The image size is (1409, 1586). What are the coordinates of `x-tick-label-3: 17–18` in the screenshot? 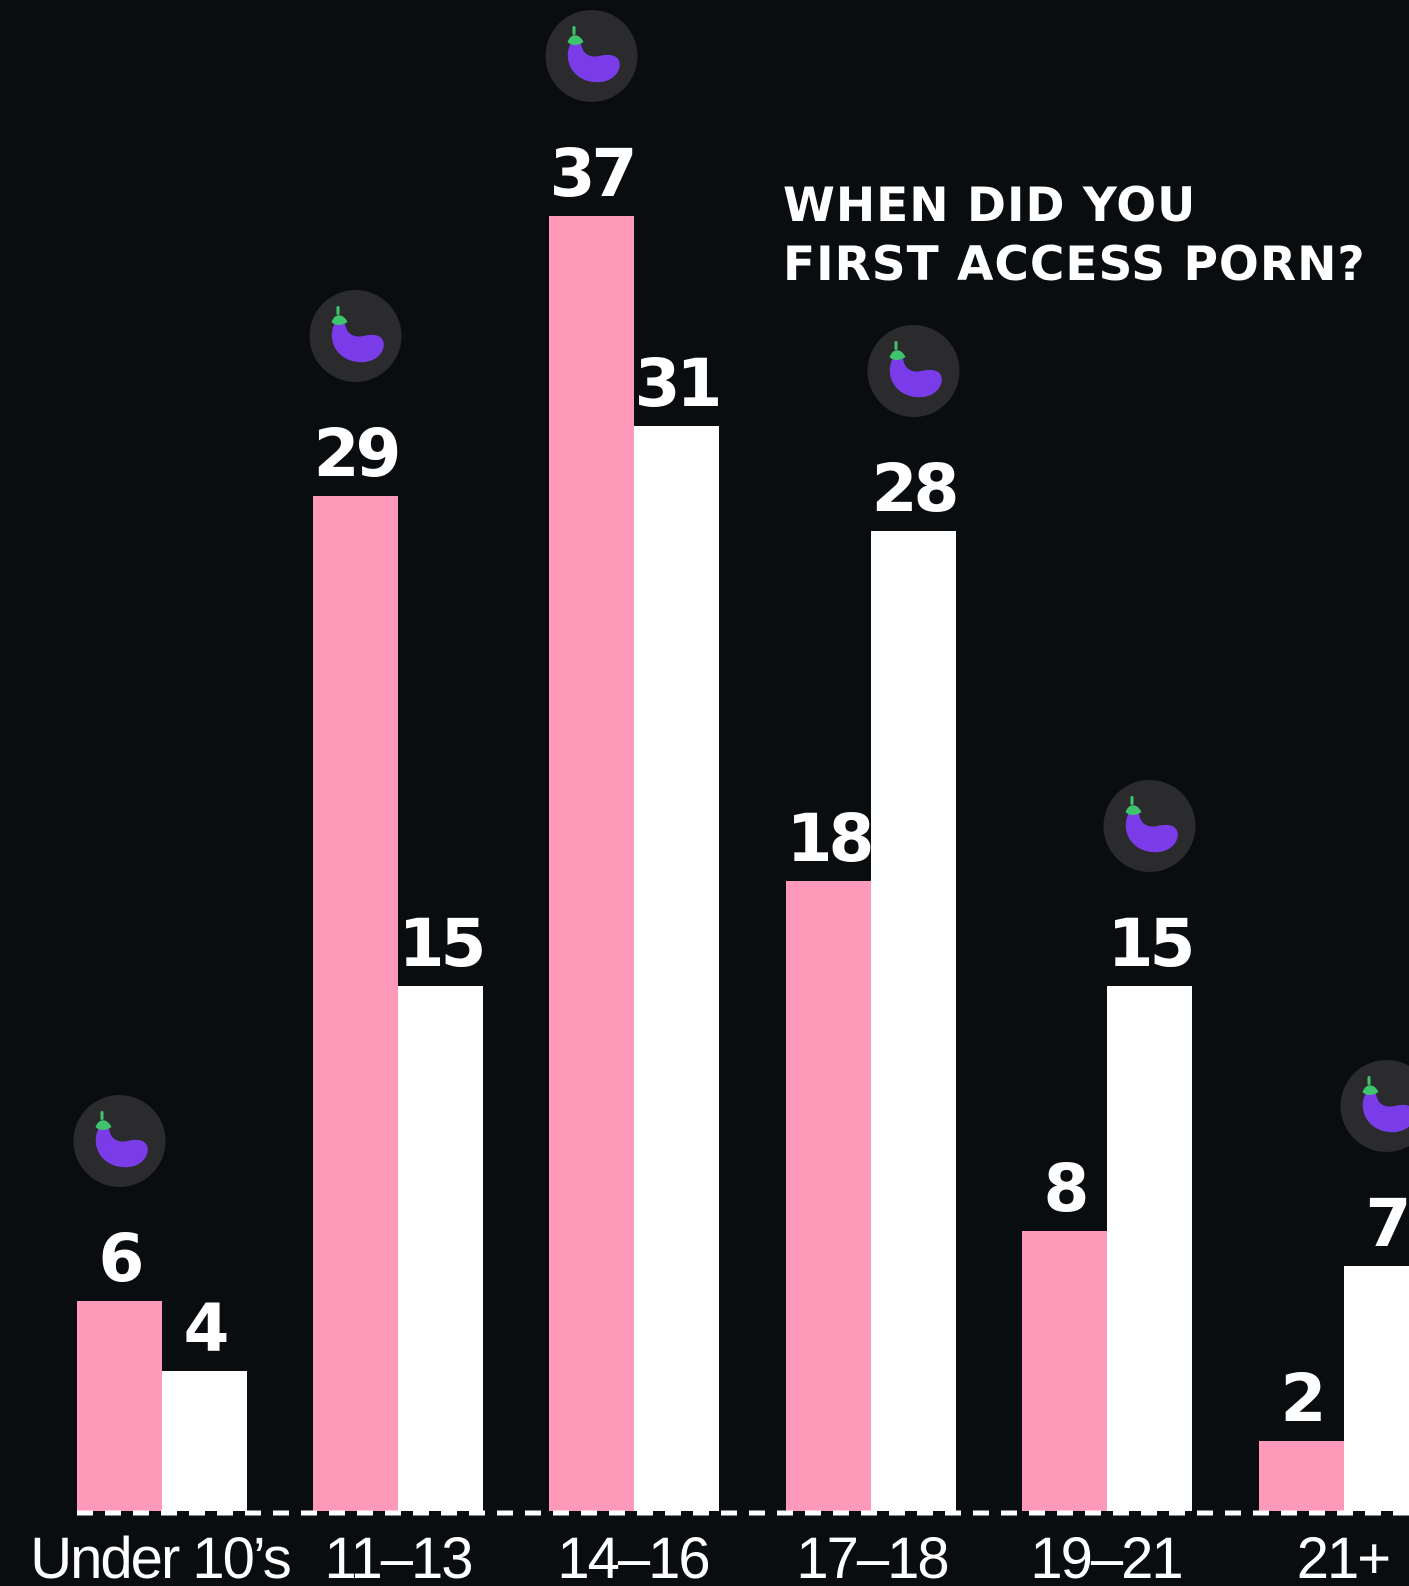 It's located at (871, 1556).